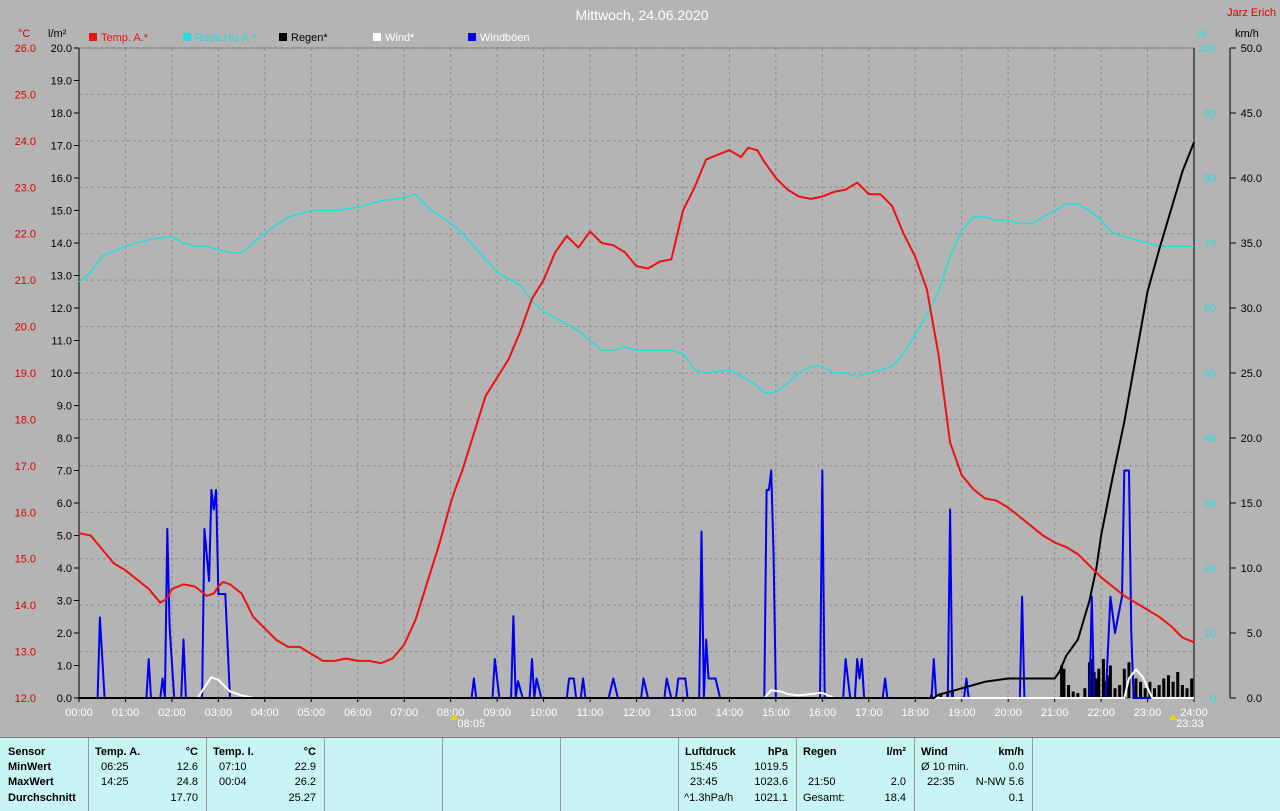 This screenshot has height=811, width=1280. What do you see at coordinates (25, 188) in the screenshot?
I see `temp-tick-label: 23.0` at bounding box center [25, 188].